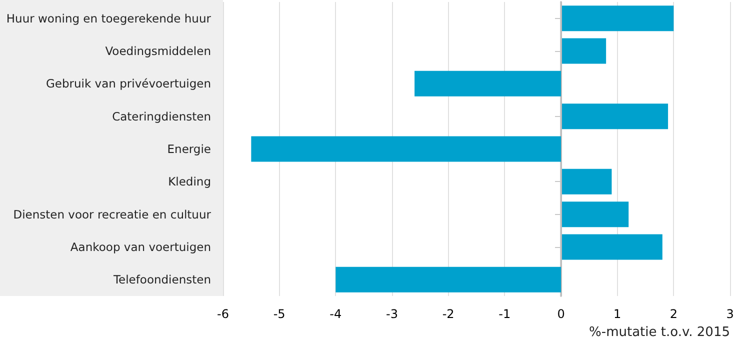 The image size is (743, 344). I want to click on y-tick-label: Diensten voor recreatie en cultuur, so click(112, 214).